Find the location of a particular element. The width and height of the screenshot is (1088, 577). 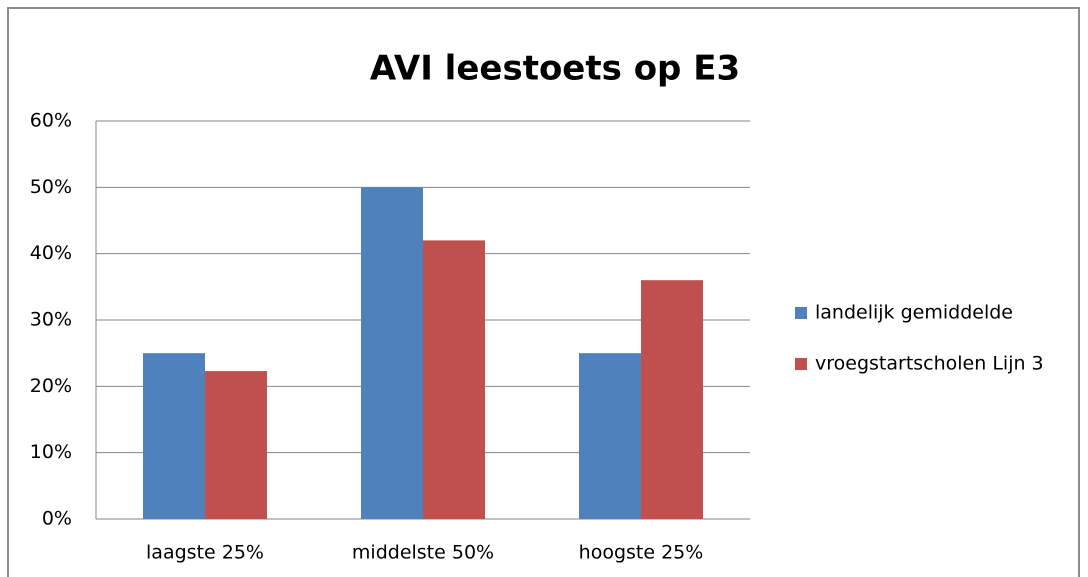

y-tick-label: 0% is located at coordinates (57, 519).